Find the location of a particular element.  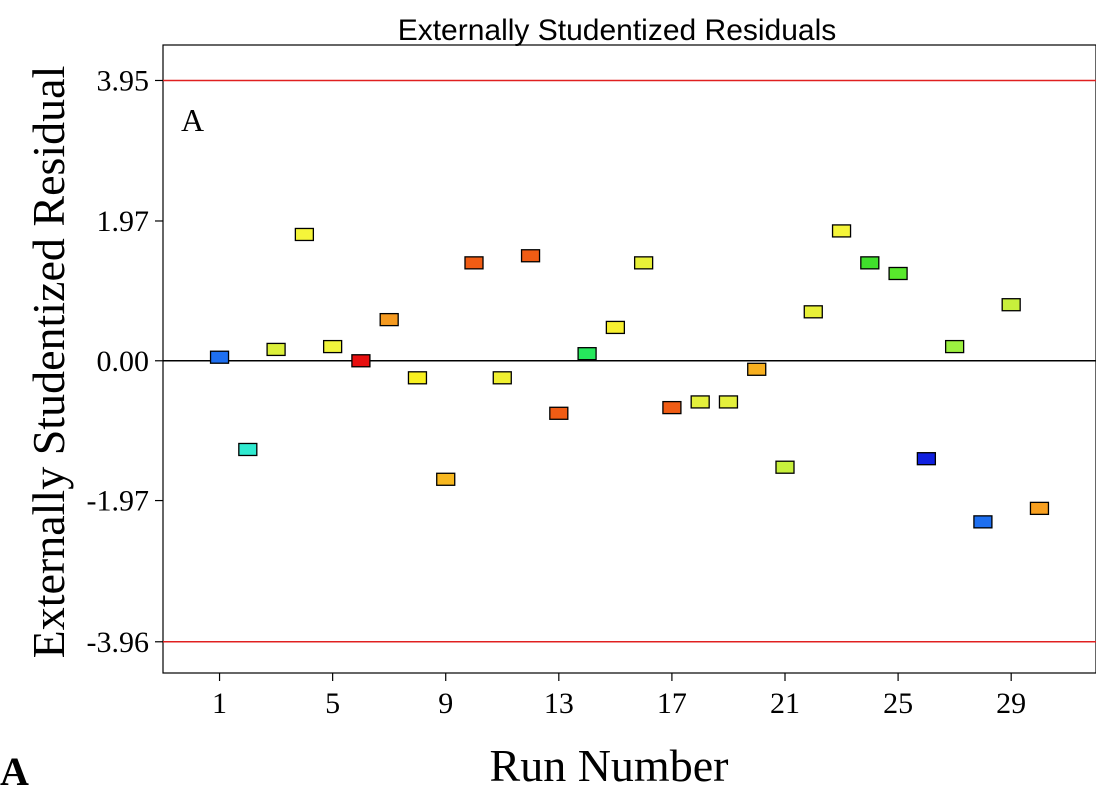

panel-label: A is located at coordinates (192, 120).